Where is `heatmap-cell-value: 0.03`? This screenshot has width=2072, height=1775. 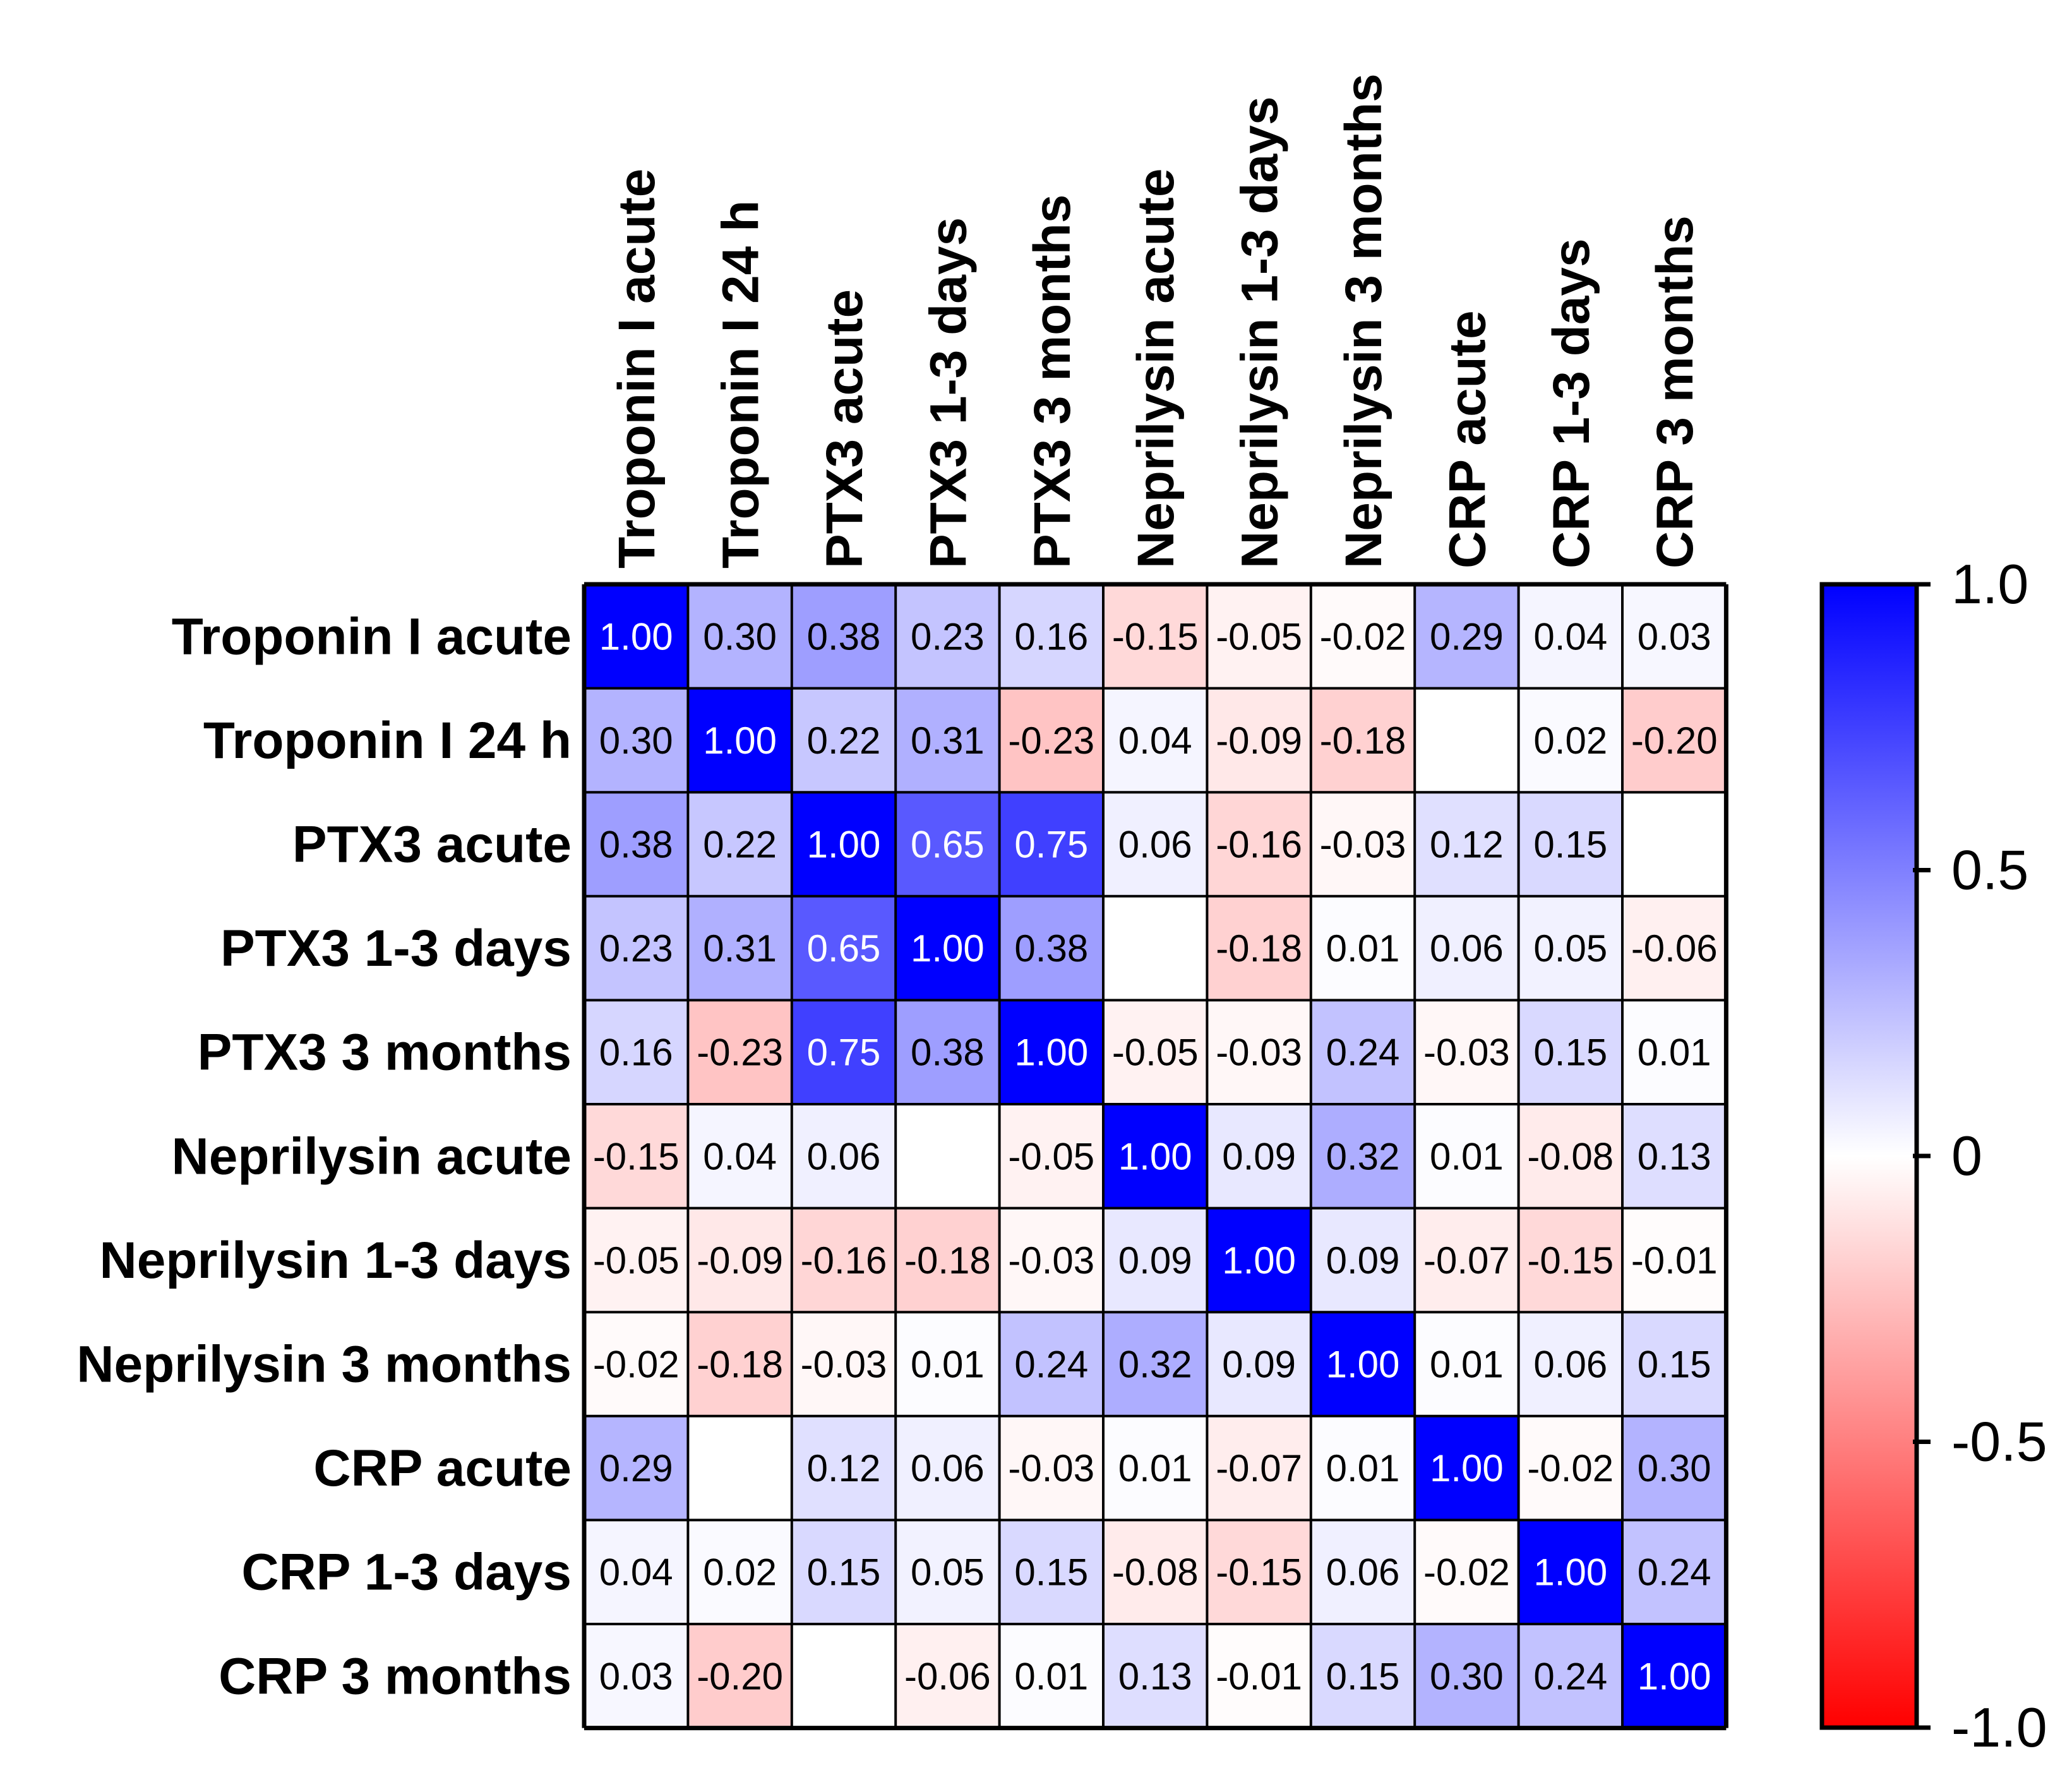
heatmap-cell-value: 0.03 is located at coordinates (1674, 636).